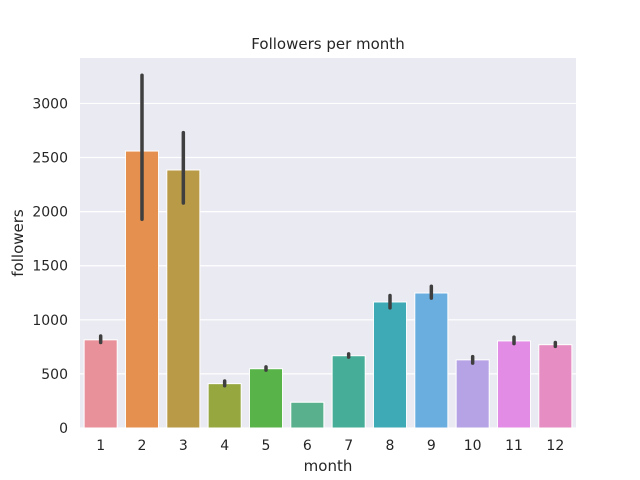 The height and width of the screenshot is (480, 640). Describe the element at coordinates (555, 446) in the screenshot. I see `x-tick-label: 12` at that location.